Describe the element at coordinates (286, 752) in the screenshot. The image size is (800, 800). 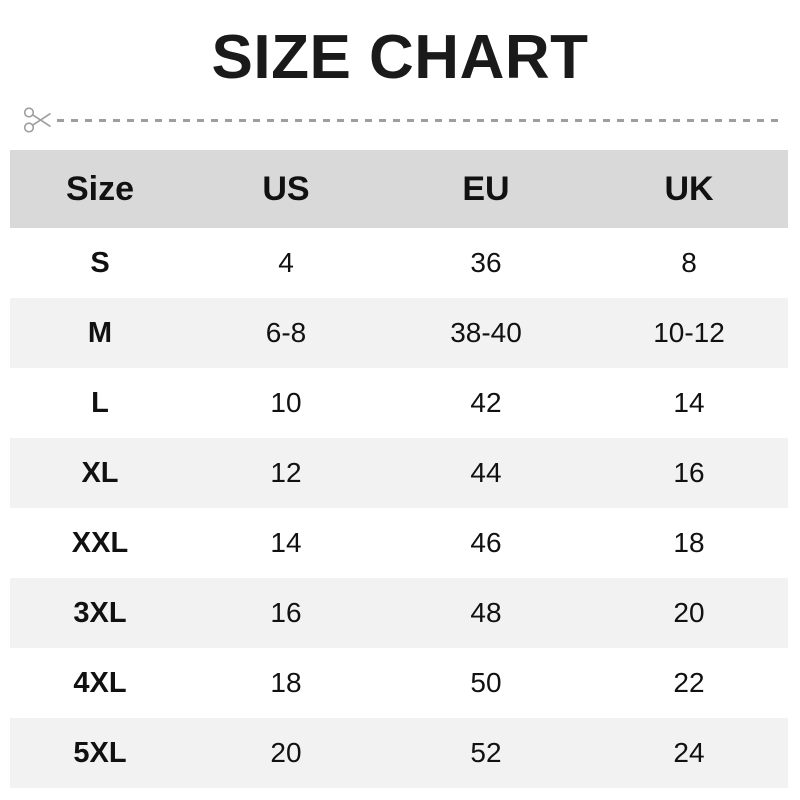
I see `cell-us: 20` at that location.